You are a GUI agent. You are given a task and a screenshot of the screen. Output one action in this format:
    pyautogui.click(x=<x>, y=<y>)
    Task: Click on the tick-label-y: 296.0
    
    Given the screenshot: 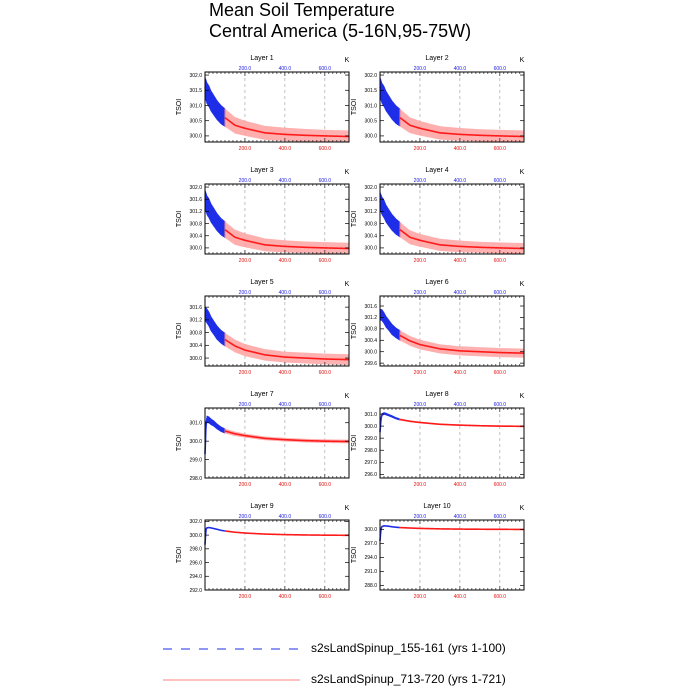 What is the action you would take?
    pyautogui.click(x=370, y=475)
    